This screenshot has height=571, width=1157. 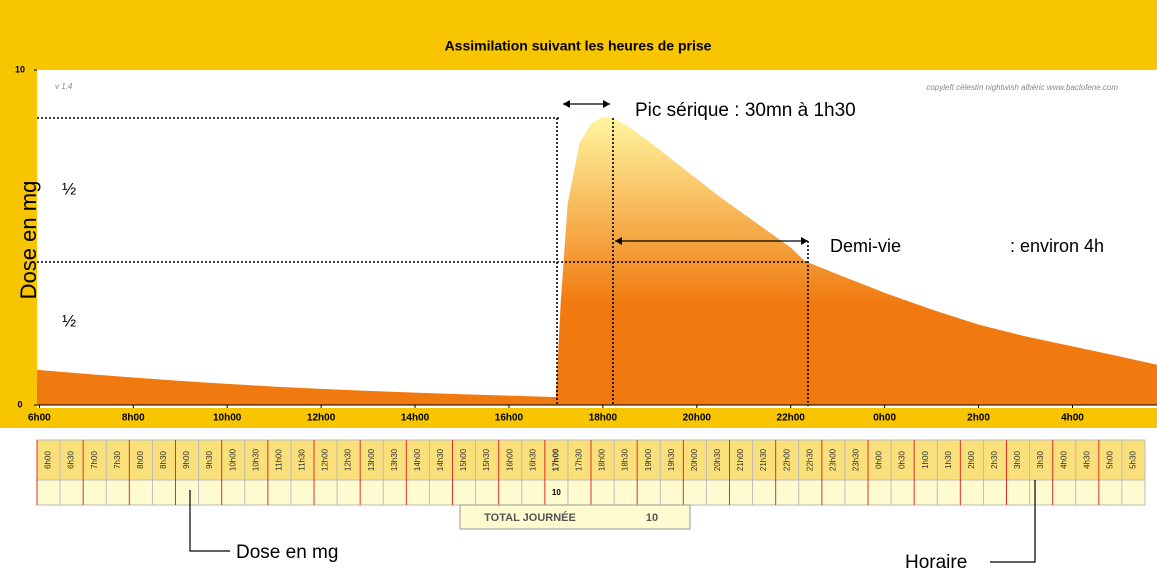 What do you see at coordinates (39, 418) in the screenshot?
I see `x-tick-label: 6h00` at bounding box center [39, 418].